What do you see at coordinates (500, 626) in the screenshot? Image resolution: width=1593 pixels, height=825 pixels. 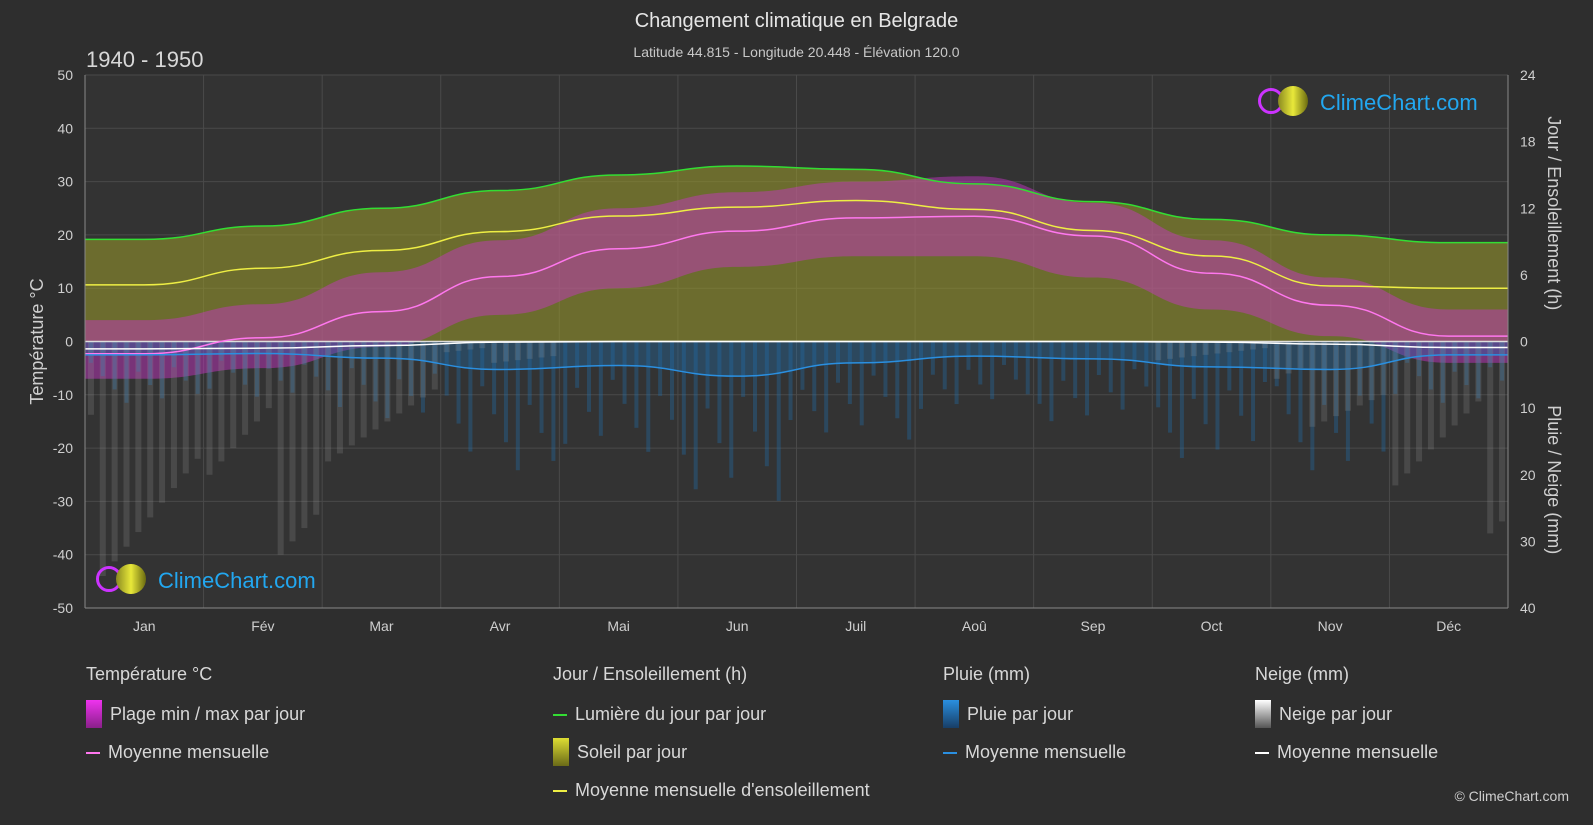 I see `x-tick-label: Avr` at bounding box center [500, 626].